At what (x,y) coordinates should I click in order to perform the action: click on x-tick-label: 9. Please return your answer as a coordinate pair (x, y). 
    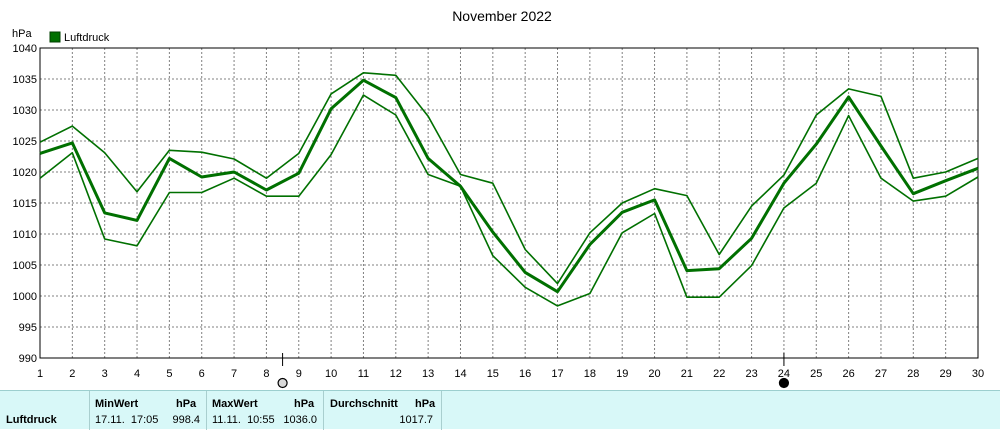
    Looking at the image, I should click on (299, 374).